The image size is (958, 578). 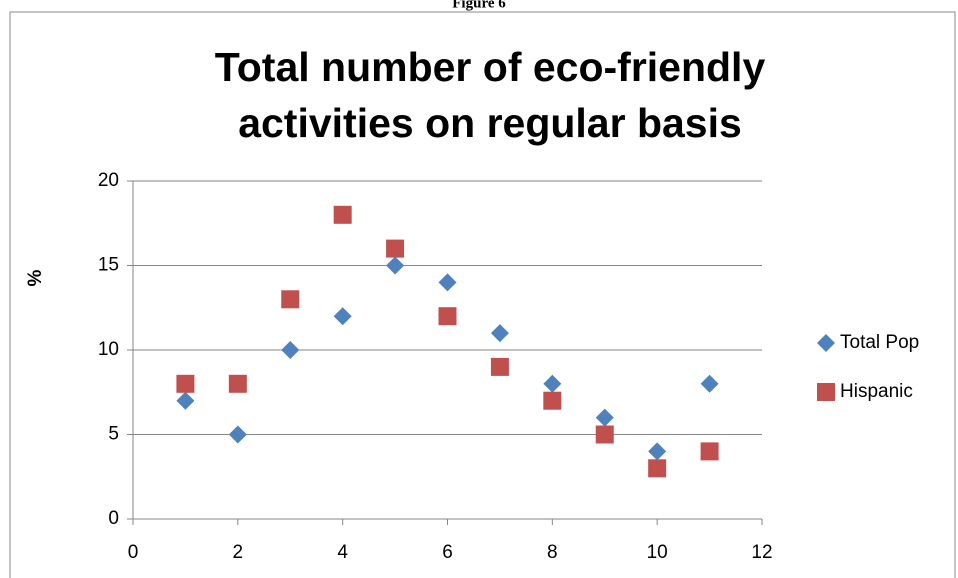 I want to click on y-axis-label: %, so click(x=35, y=277).